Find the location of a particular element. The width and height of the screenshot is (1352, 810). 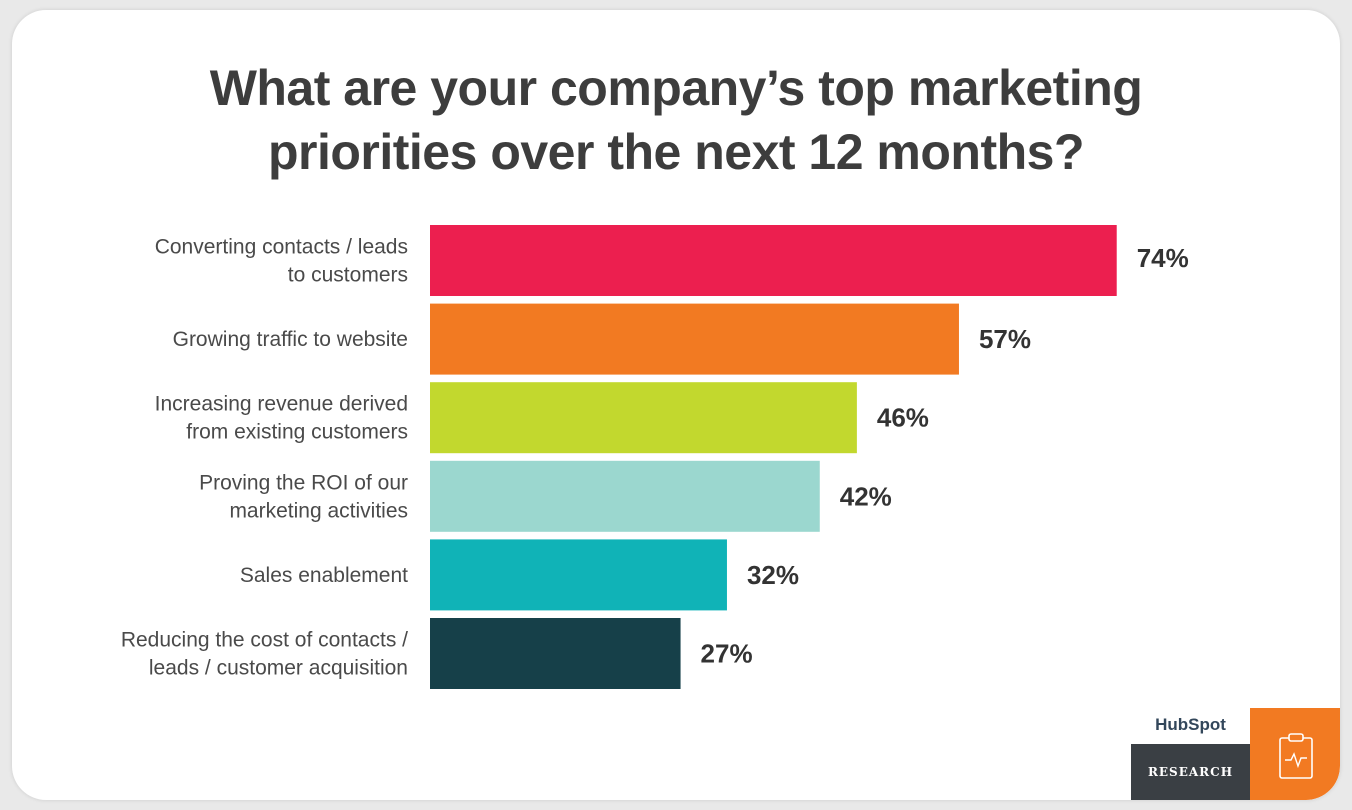

value-label-3: 42% is located at coordinates (866, 496).